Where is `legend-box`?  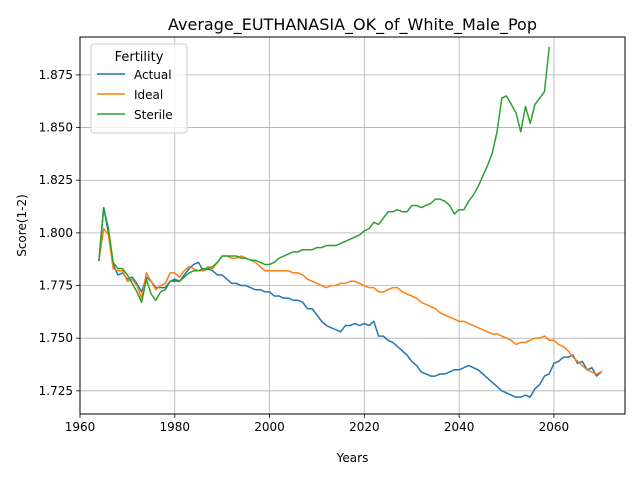
legend-box is located at coordinates (139, 88).